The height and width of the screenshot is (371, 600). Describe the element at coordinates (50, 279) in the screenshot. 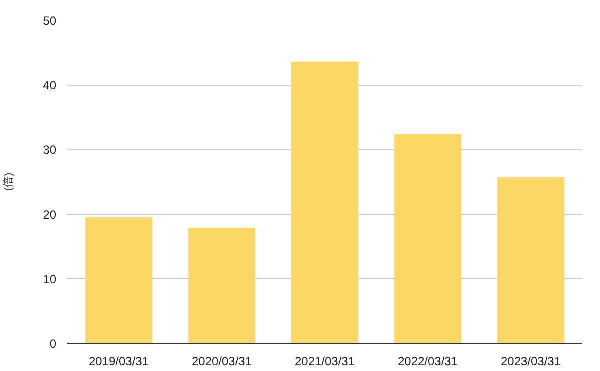

I see `y-tick-label: 10` at that location.